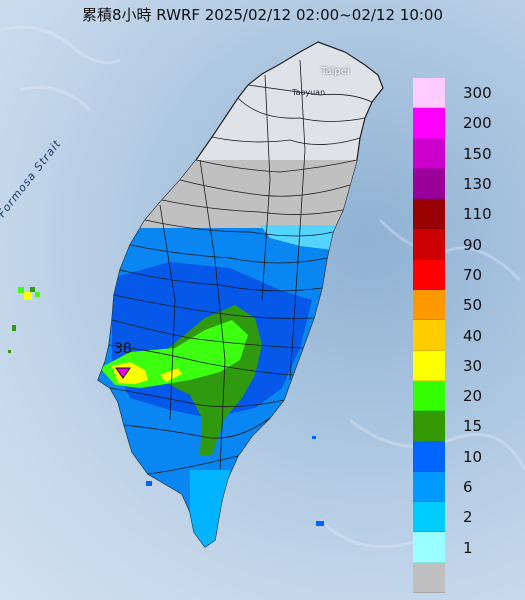  Describe the element at coordinates (477, 93) in the screenshot. I see `legend-label: 300` at that location.